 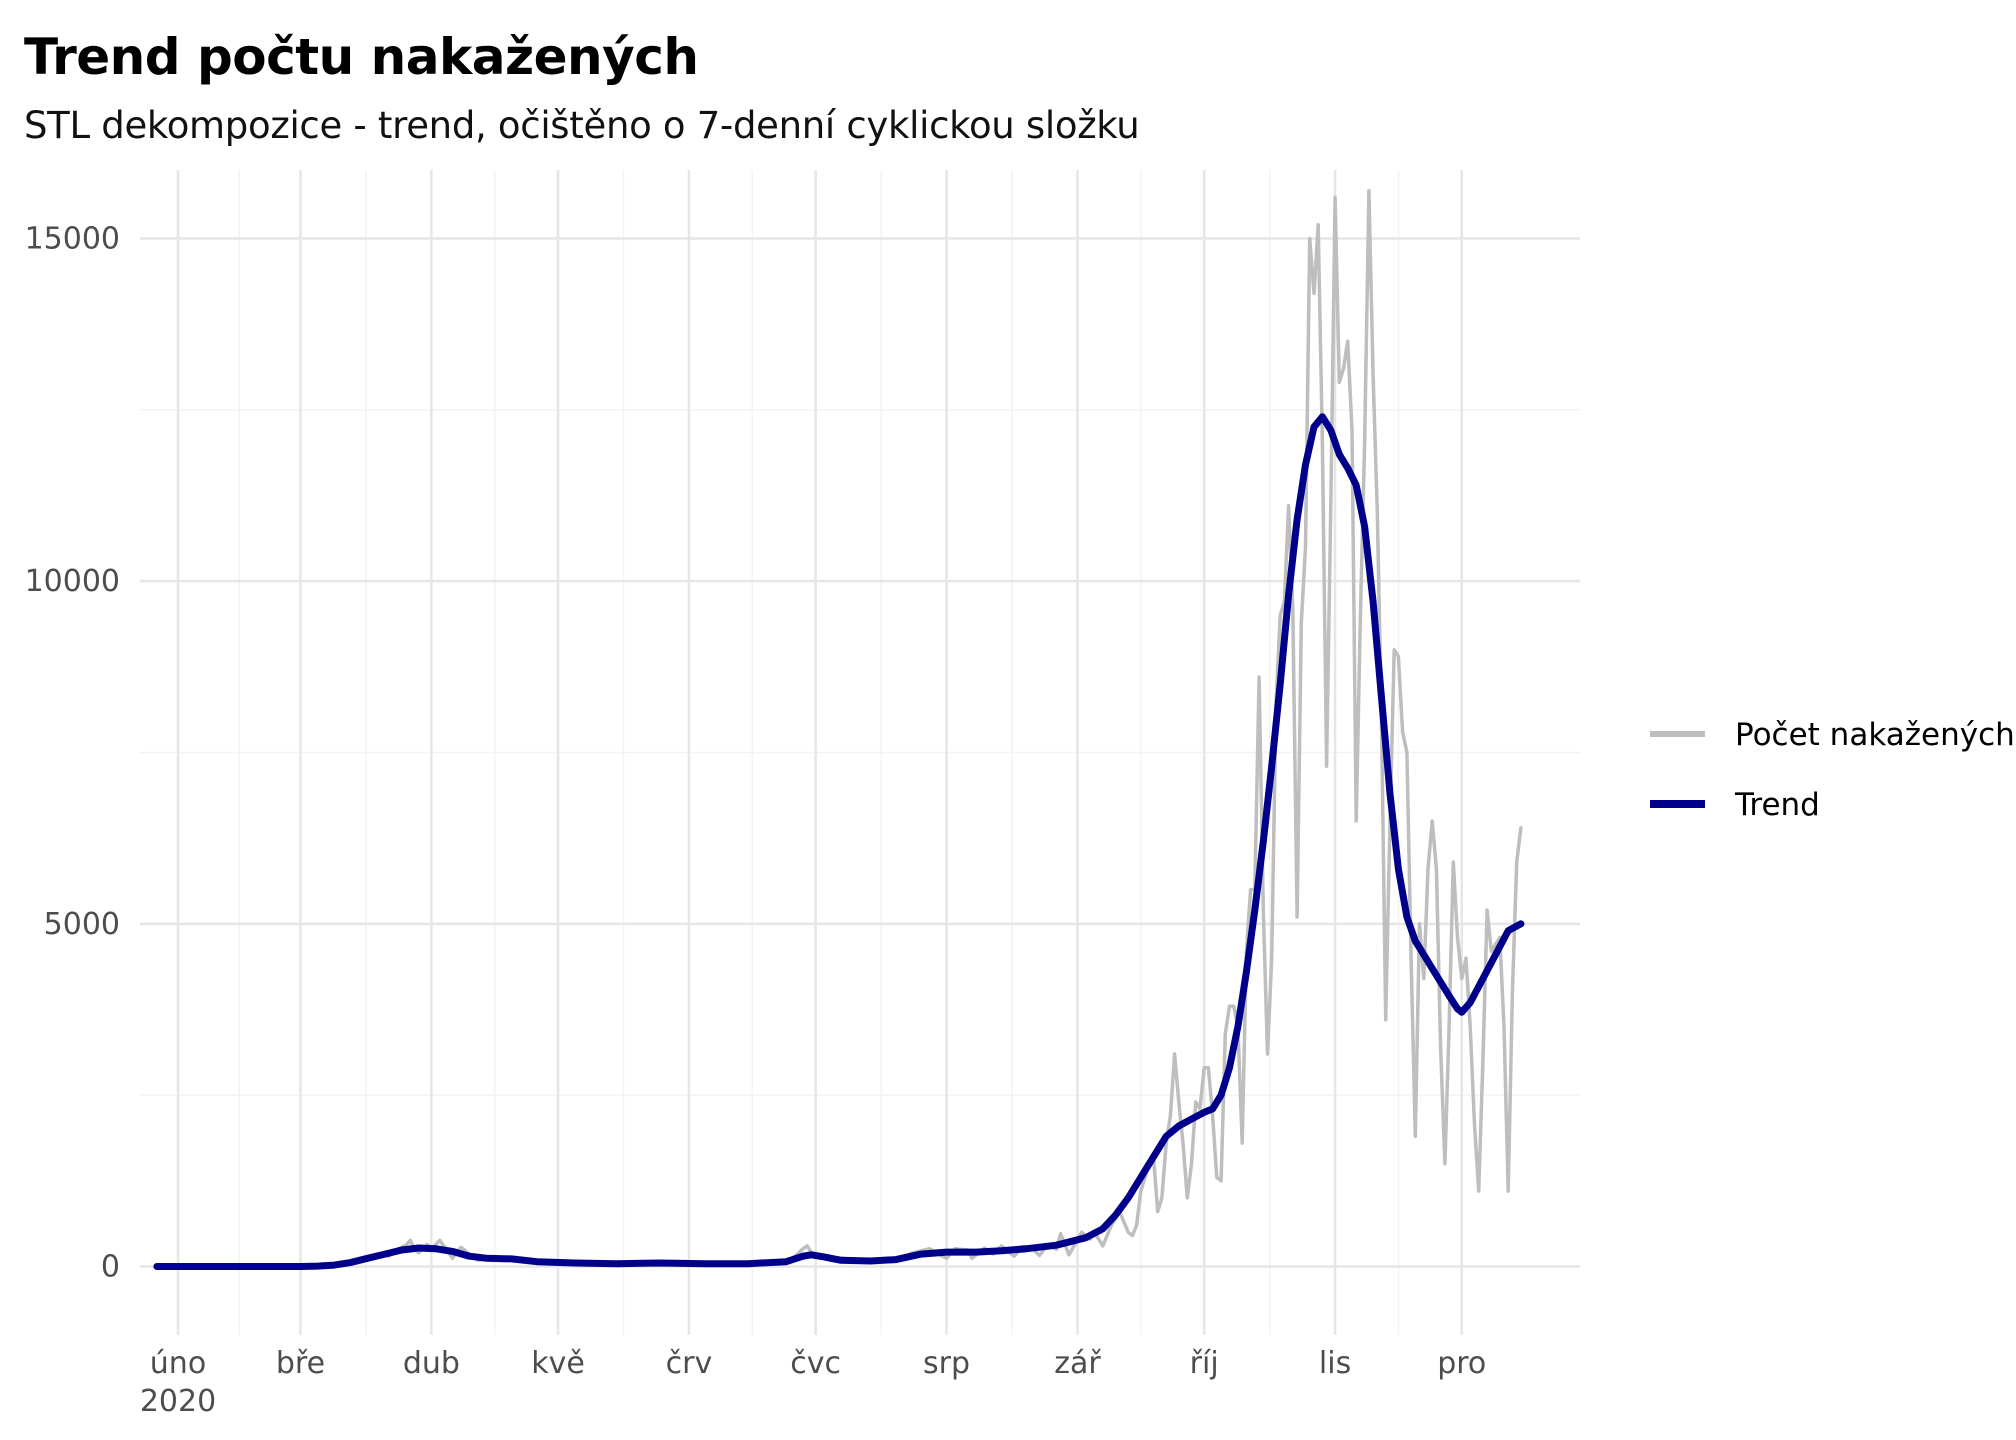 I want to click on y-axis: 0 5000 10000 15000, so click(x=72, y=753).